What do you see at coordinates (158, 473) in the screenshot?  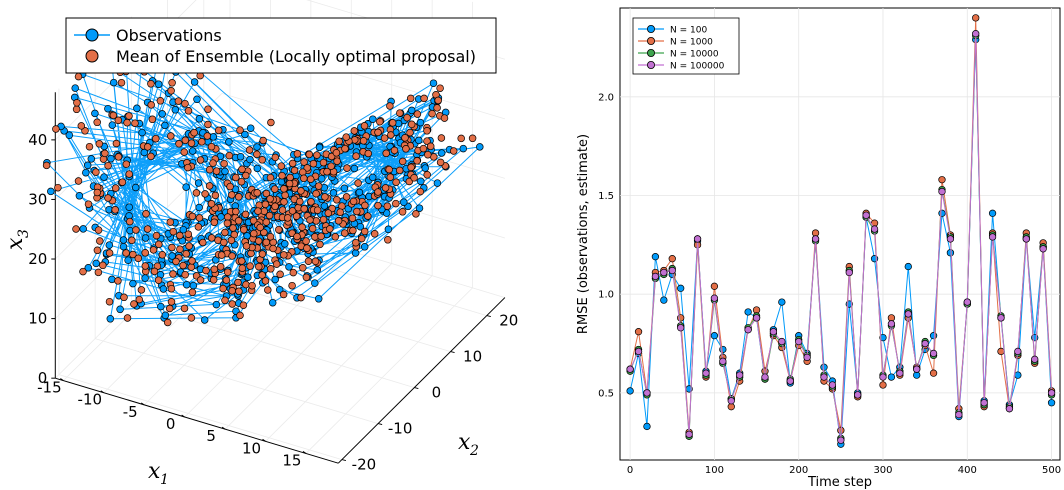 I see `x1-axis-label: x 1` at bounding box center [158, 473].